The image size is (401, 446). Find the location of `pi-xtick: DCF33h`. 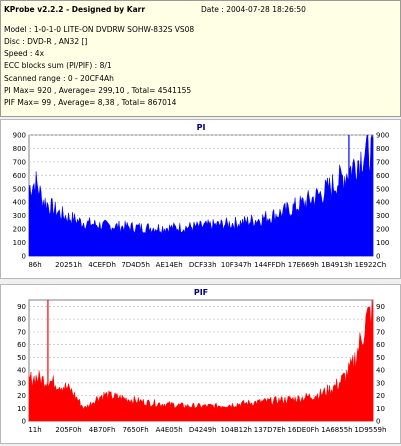

pi-xtick: DCF33h is located at coordinates (203, 265).